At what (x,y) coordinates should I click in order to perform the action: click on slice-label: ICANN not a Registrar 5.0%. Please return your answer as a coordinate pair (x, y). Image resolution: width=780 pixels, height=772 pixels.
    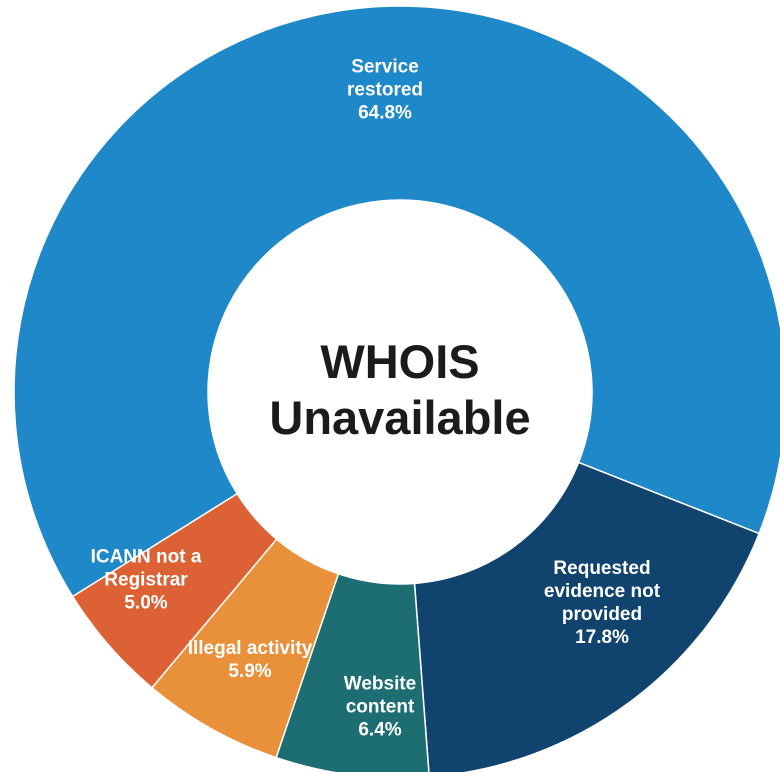
    Looking at the image, I should click on (146, 580).